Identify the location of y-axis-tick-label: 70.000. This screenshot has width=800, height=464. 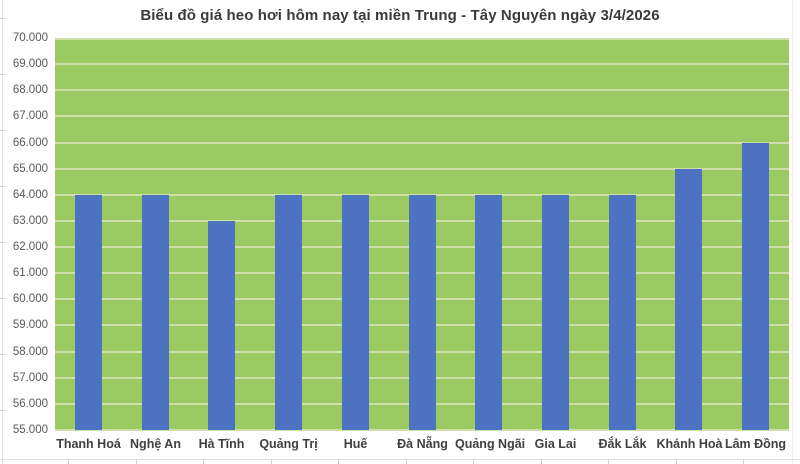
(30, 38).